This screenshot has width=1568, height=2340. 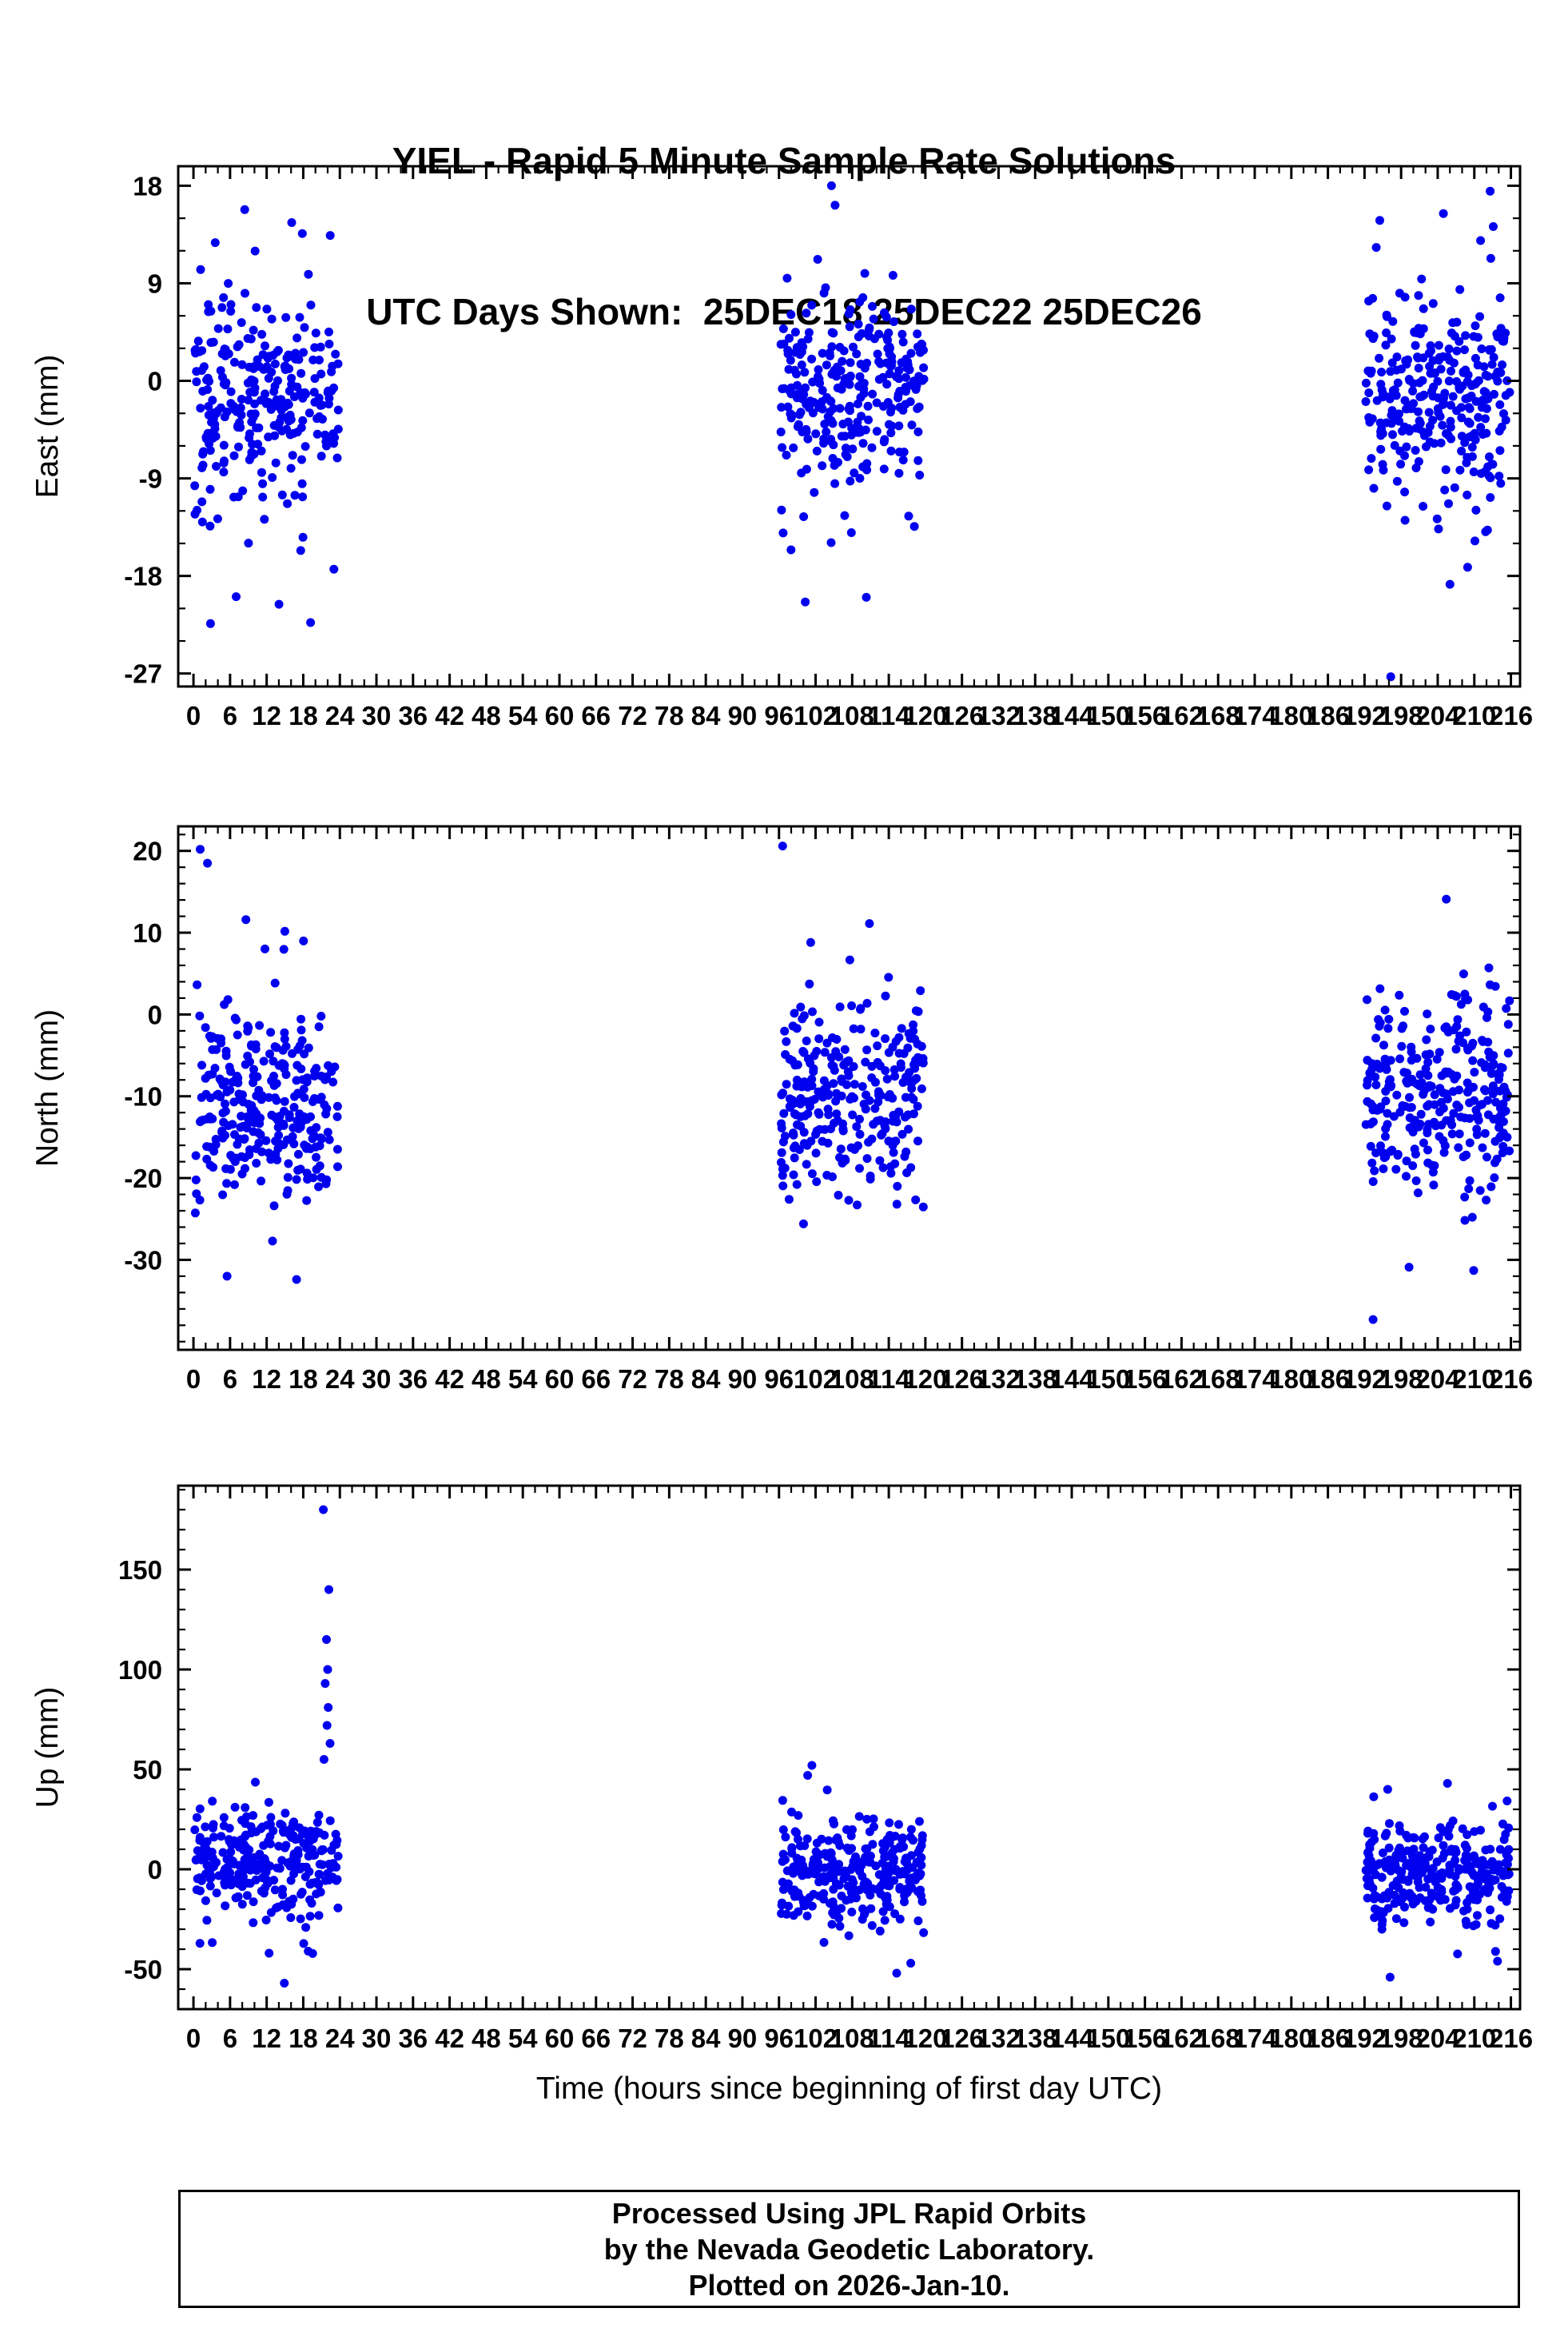 I want to click on x-tick-label: 108, so click(x=852, y=1379).